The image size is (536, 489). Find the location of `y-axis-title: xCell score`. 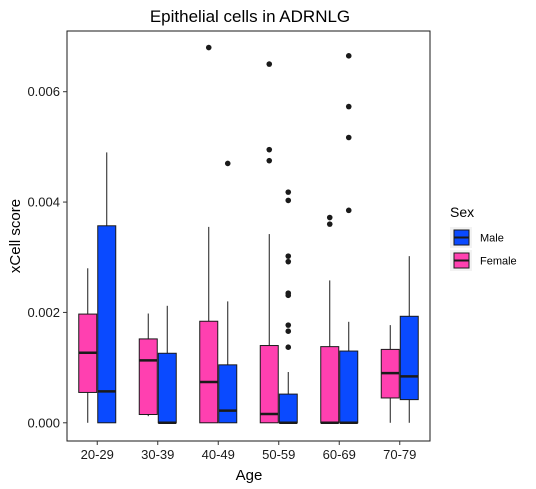

y-axis-title: xCell score is located at coordinates (15, 236).